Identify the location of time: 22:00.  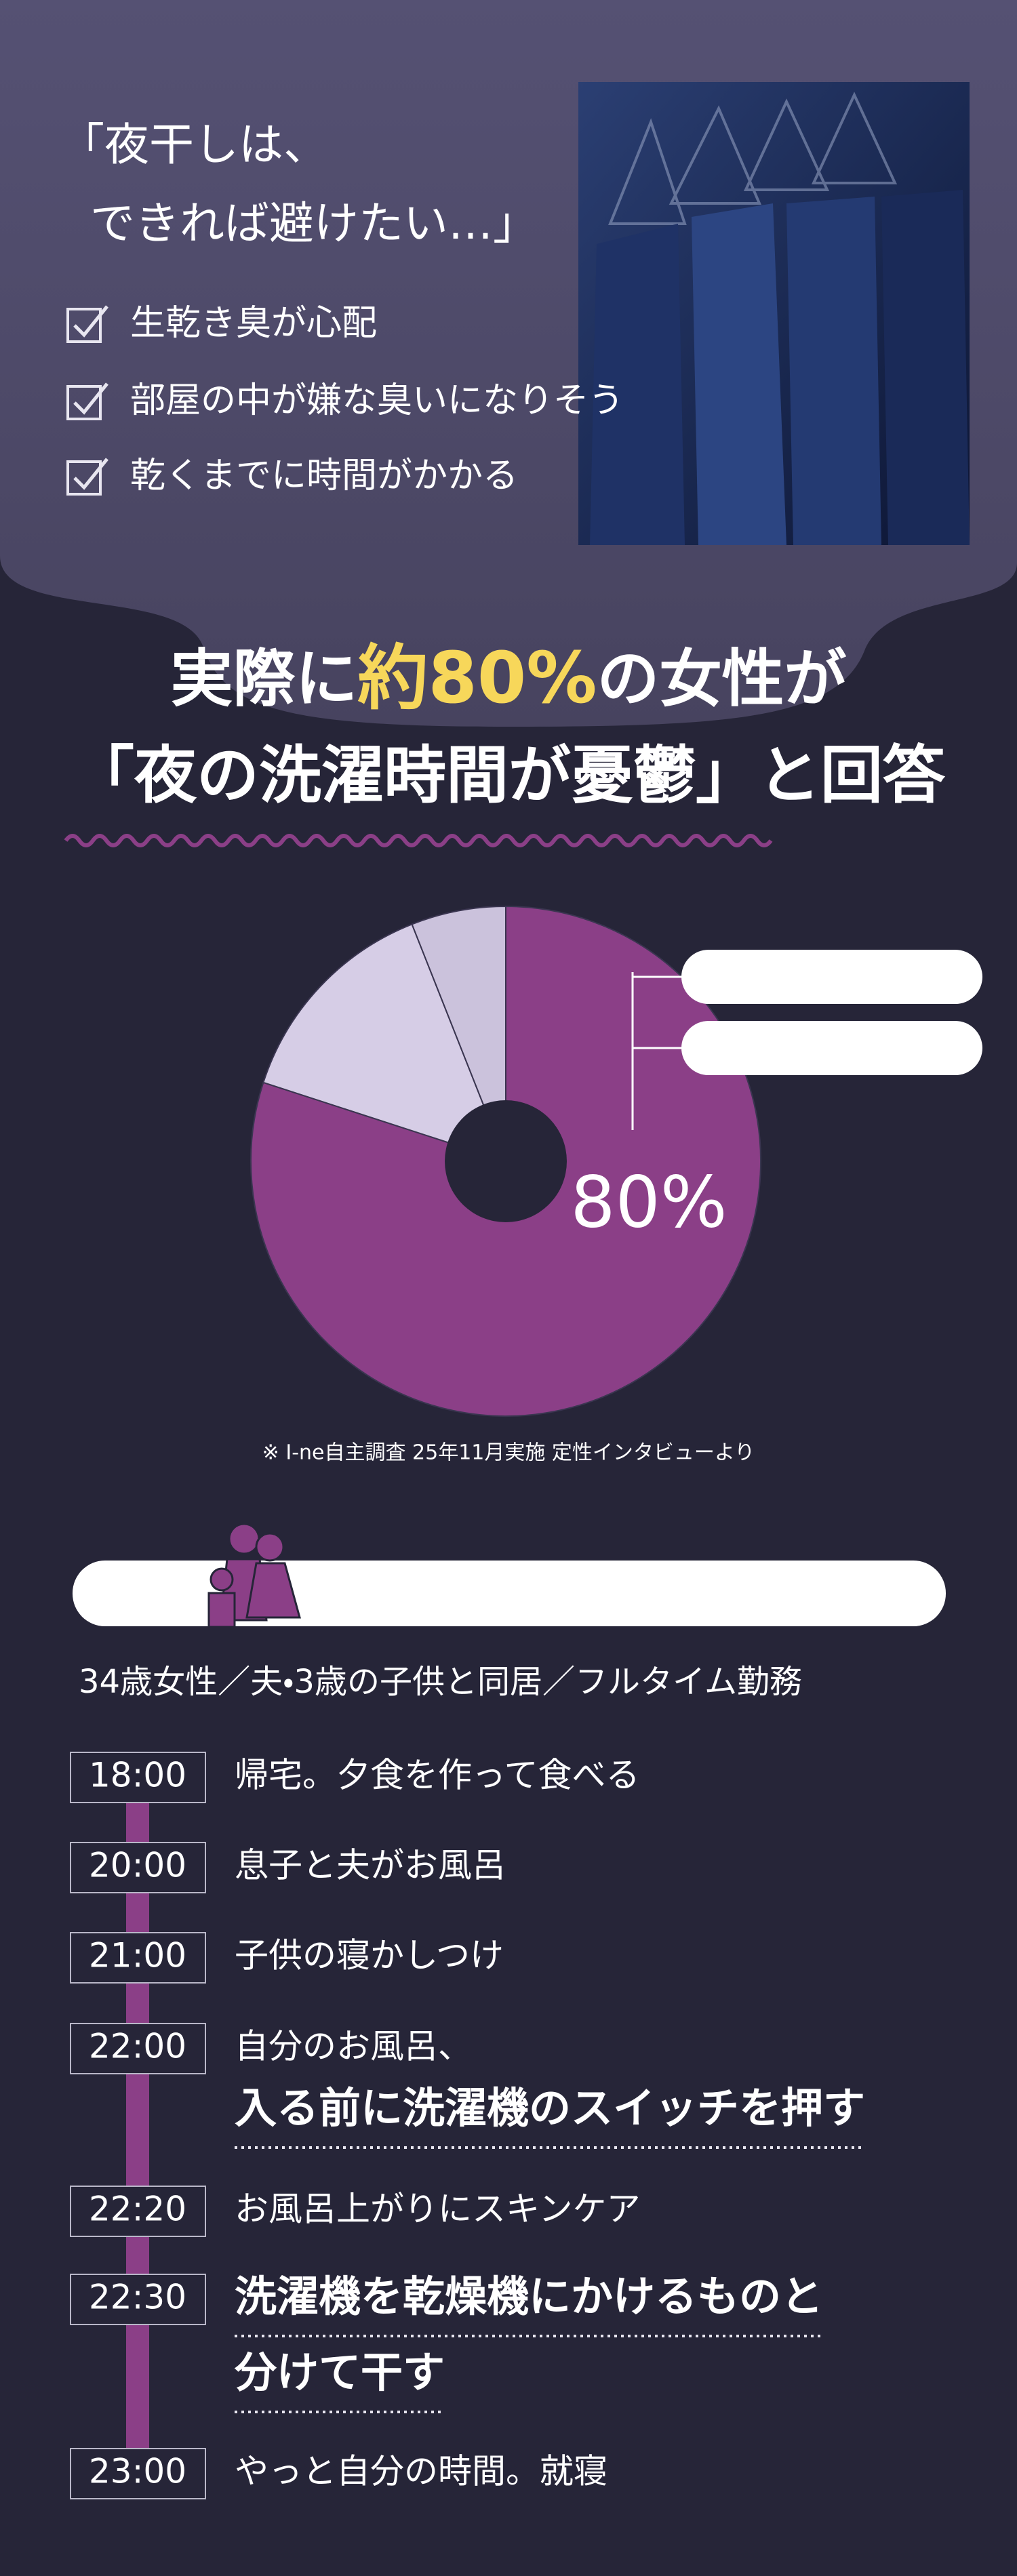
(137, 2046).